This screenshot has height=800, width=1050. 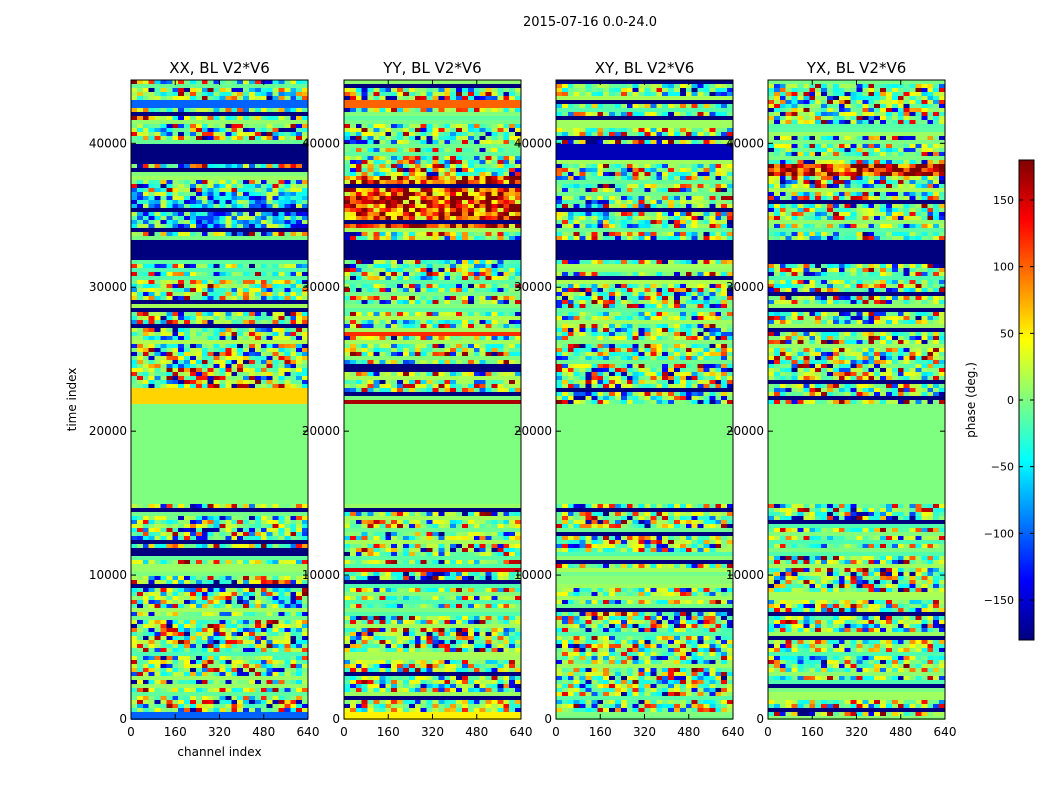 What do you see at coordinates (123, 719) in the screenshot?
I see `y-tick-label: 0` at bounding box center [123, 719].